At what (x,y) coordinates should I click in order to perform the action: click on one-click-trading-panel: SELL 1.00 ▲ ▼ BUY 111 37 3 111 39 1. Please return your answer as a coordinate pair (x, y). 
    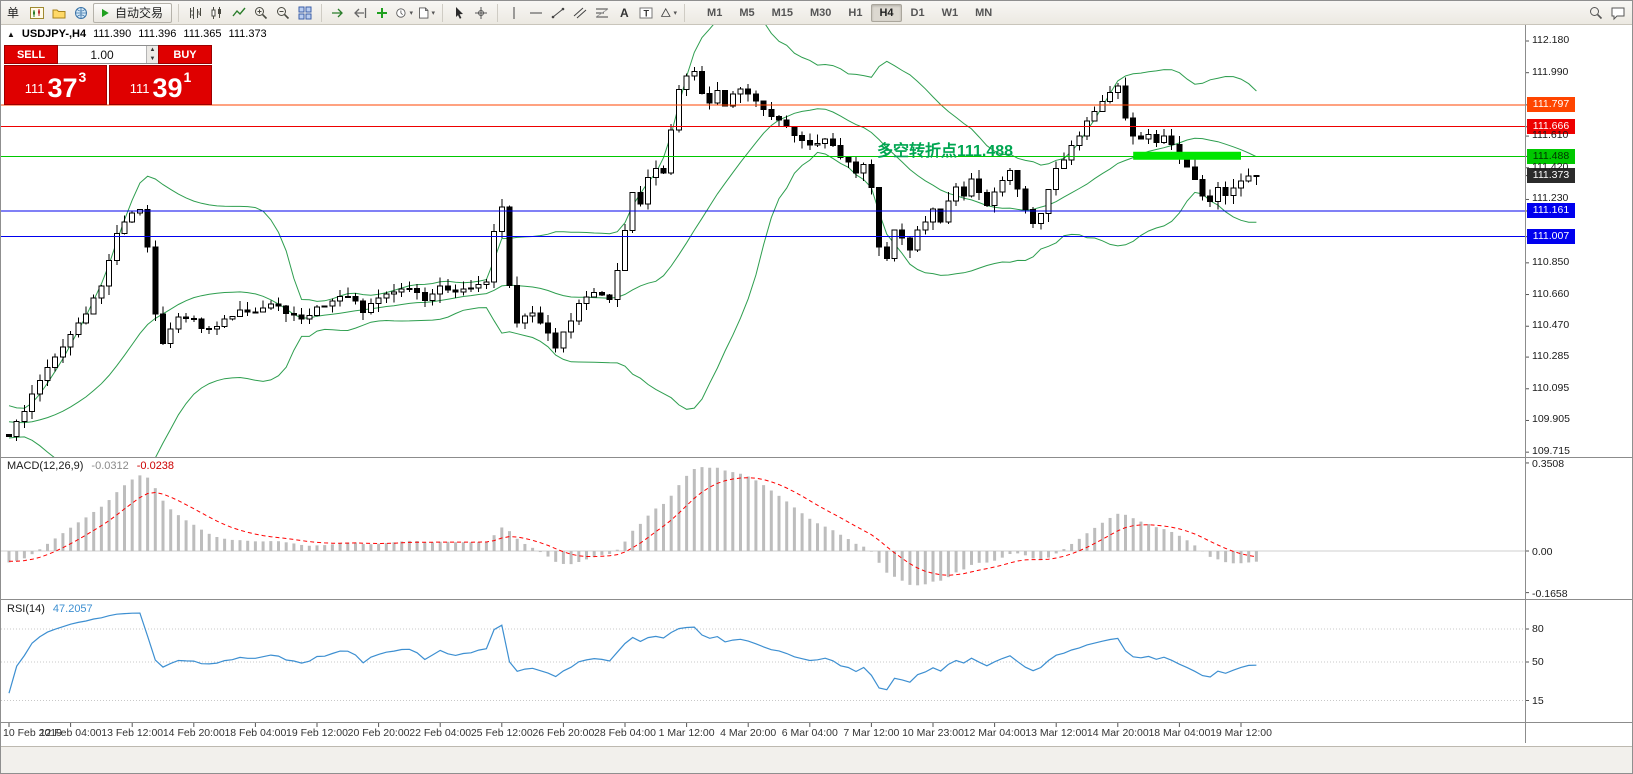
    Looking at the image, I should click on (108, 75).